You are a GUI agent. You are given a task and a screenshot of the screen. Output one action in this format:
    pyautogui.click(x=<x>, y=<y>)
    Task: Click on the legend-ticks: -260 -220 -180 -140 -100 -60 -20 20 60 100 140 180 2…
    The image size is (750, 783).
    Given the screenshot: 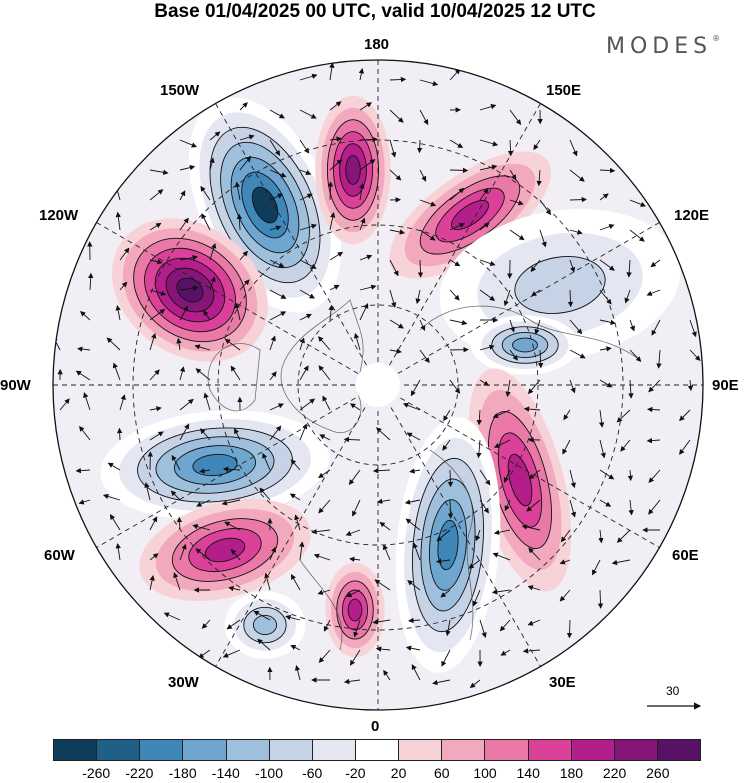 What is the action you would take?
    pyautogui.click(x=377, y=774)
    